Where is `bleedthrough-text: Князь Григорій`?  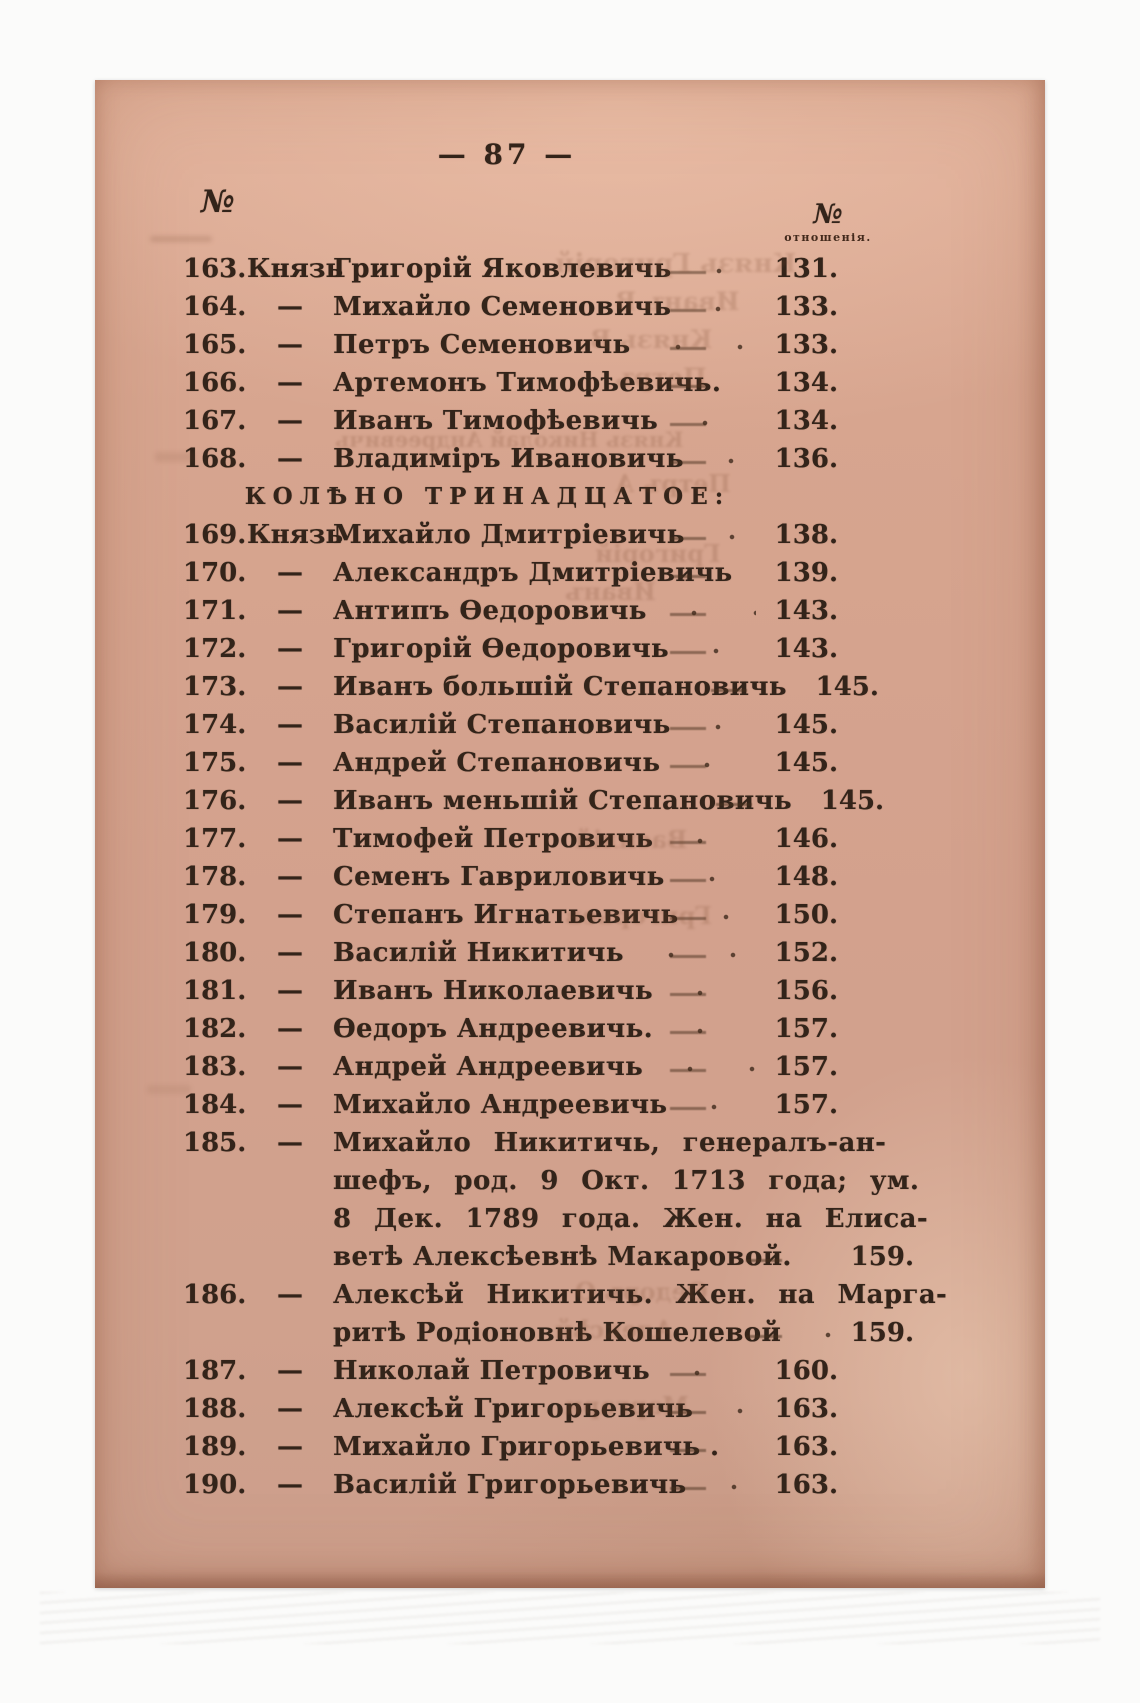 bleedthrough-text: Князь Григорій is located at coordinates (676, 264).